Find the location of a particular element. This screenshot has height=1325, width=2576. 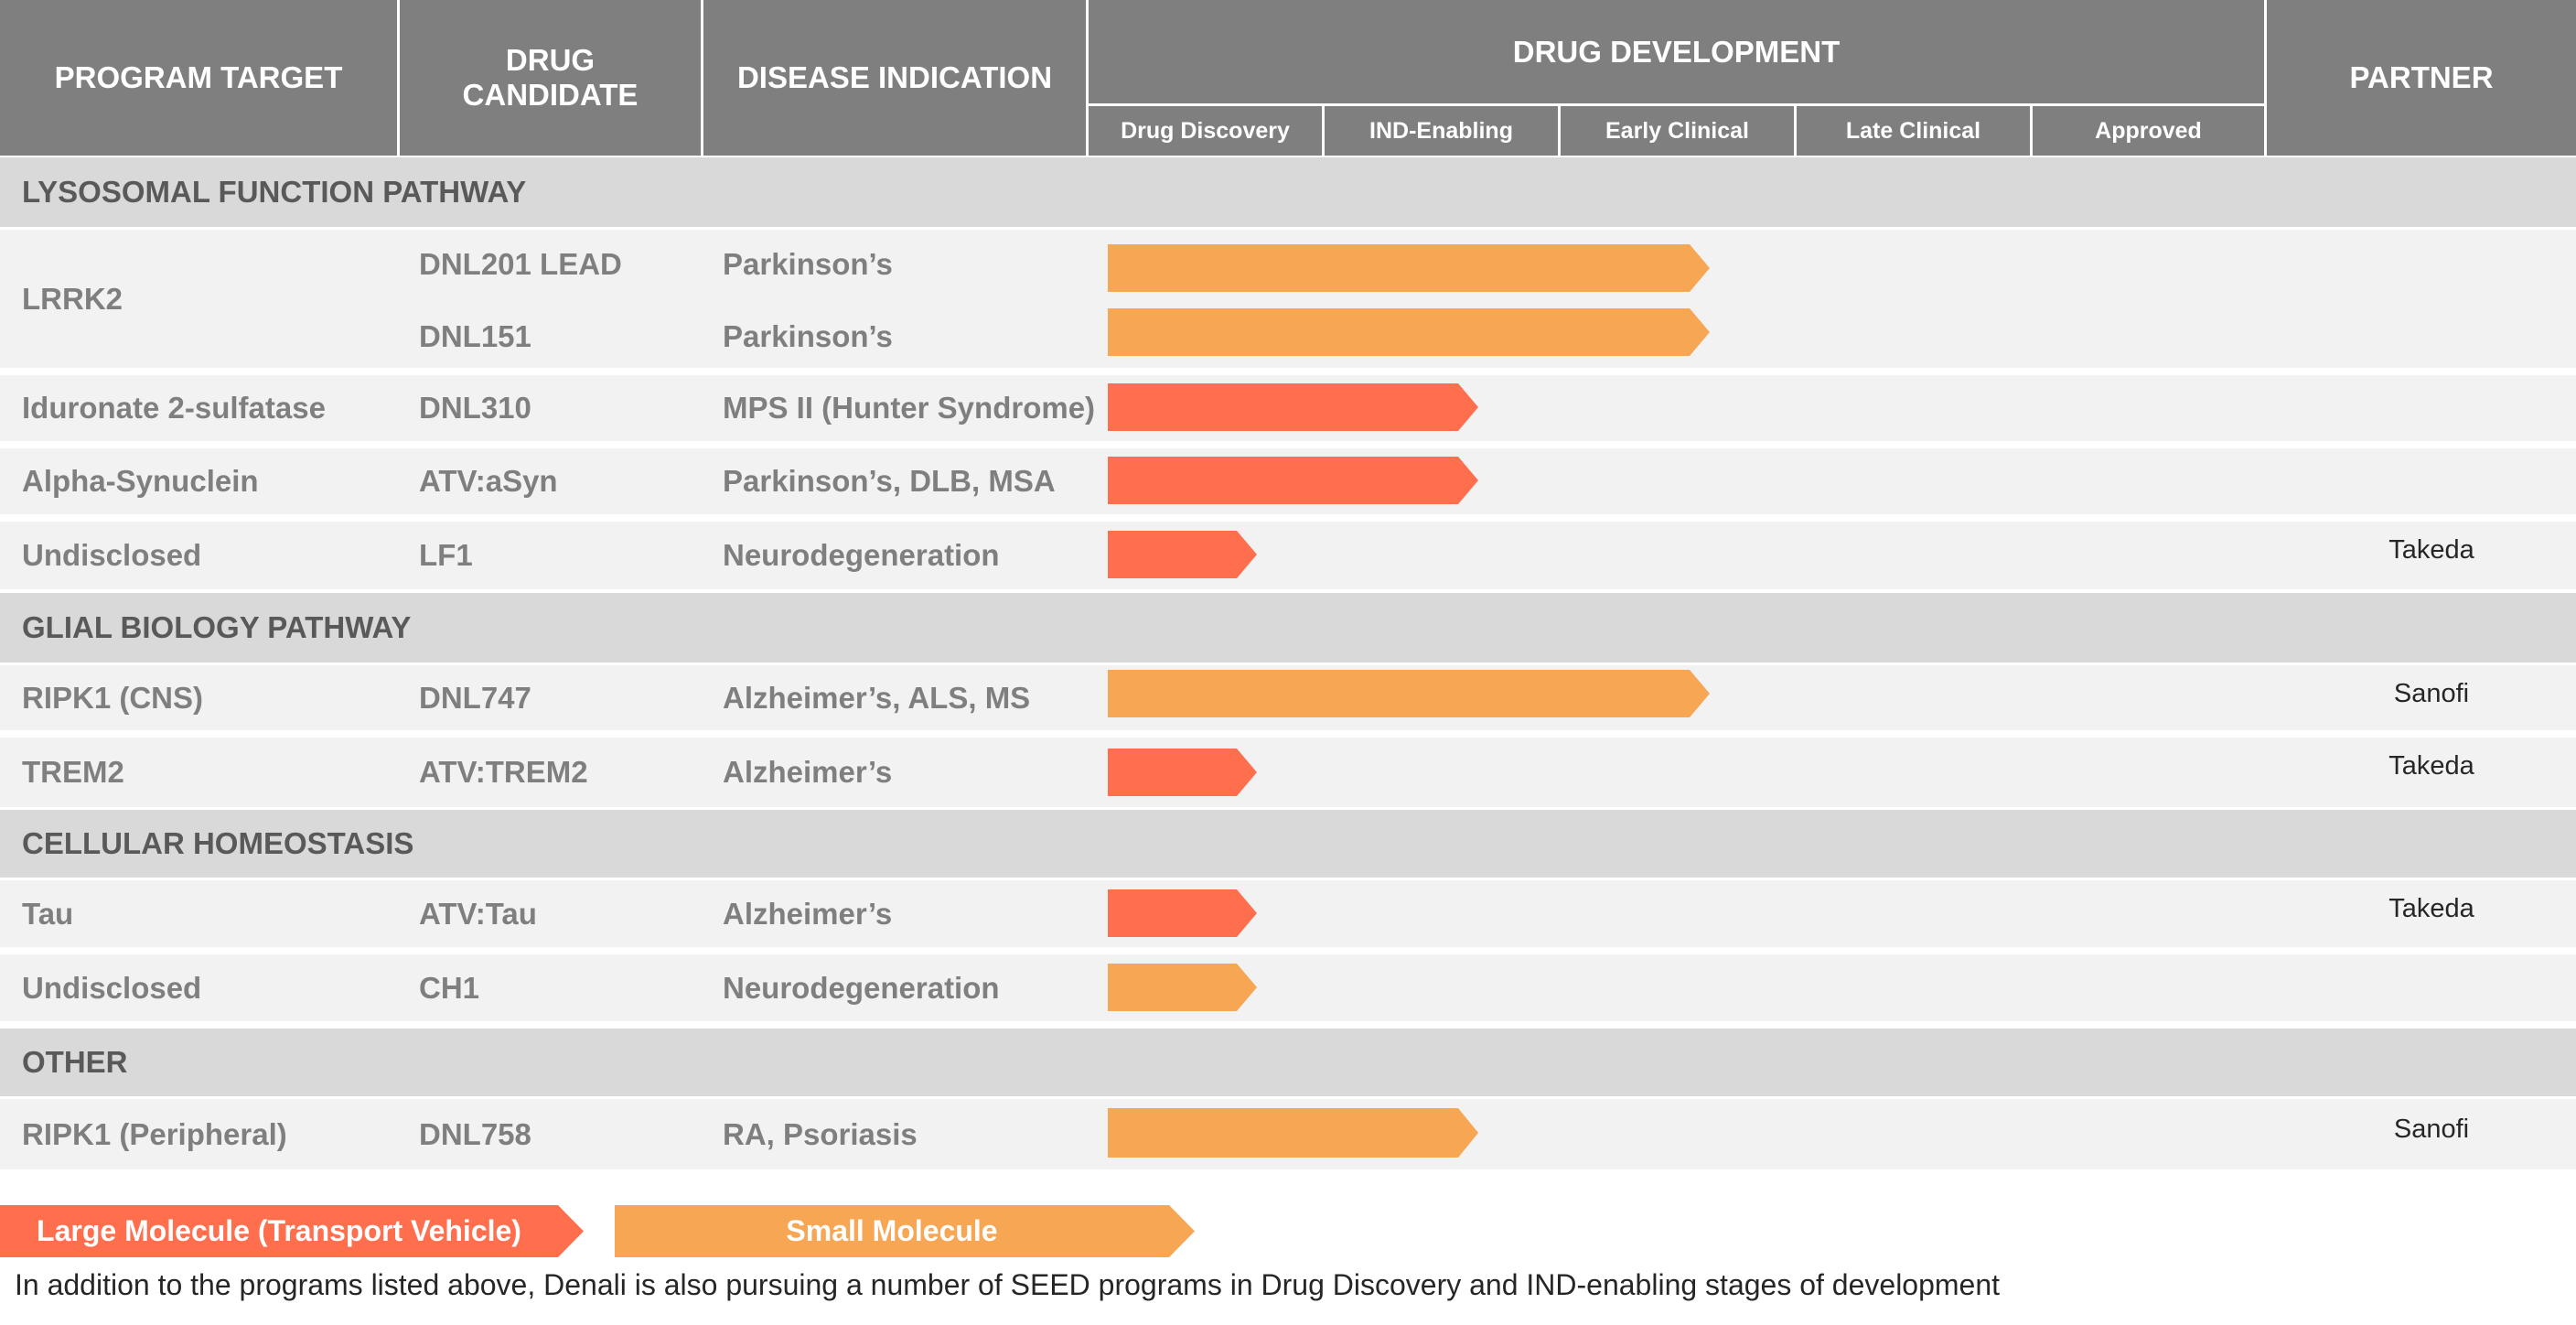

stage-ind-enabling: IND-Enabling is located at coordinates (1442, 131).